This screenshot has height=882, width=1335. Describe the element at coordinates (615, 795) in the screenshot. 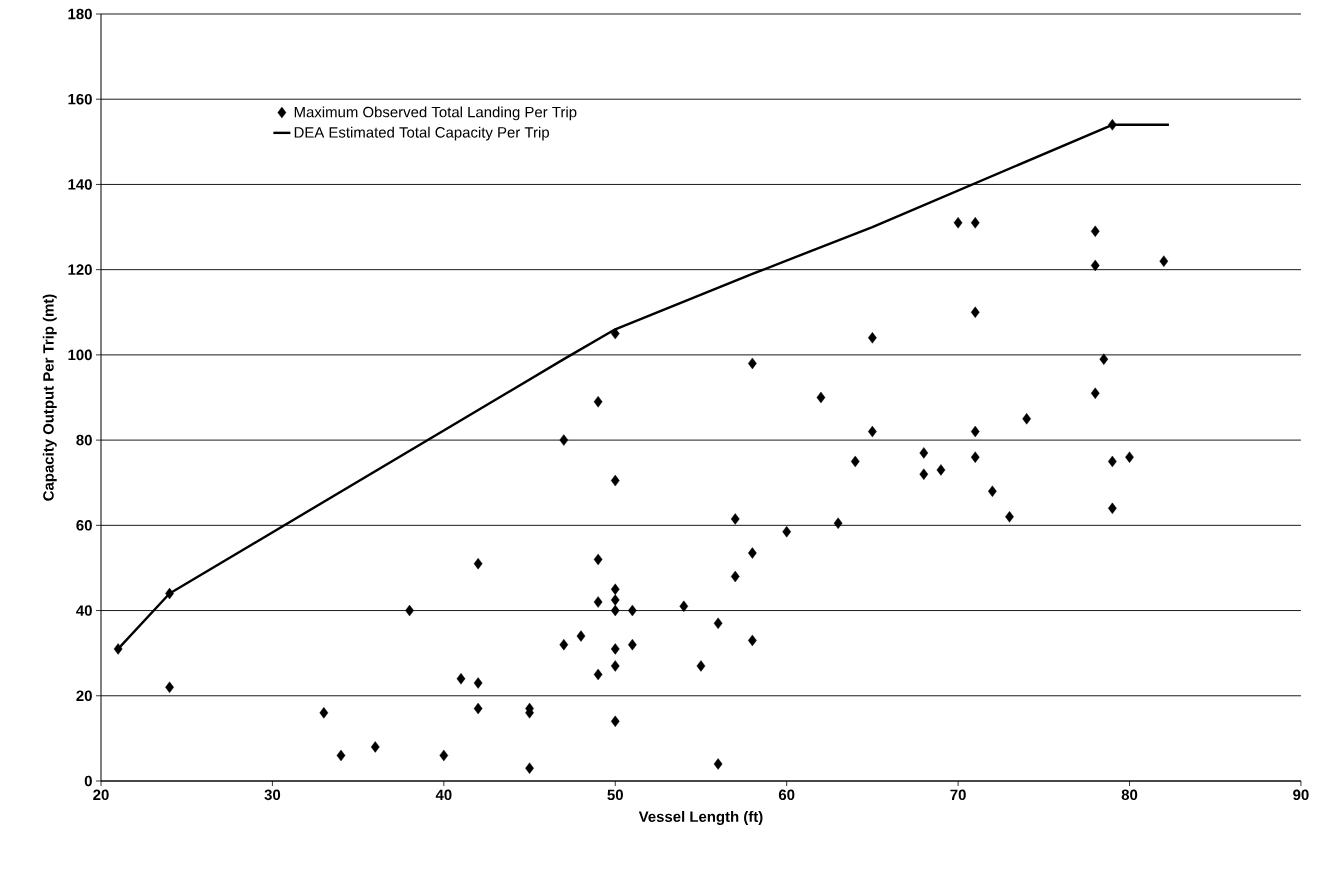

I see `x-tick-label: 50` at that location.